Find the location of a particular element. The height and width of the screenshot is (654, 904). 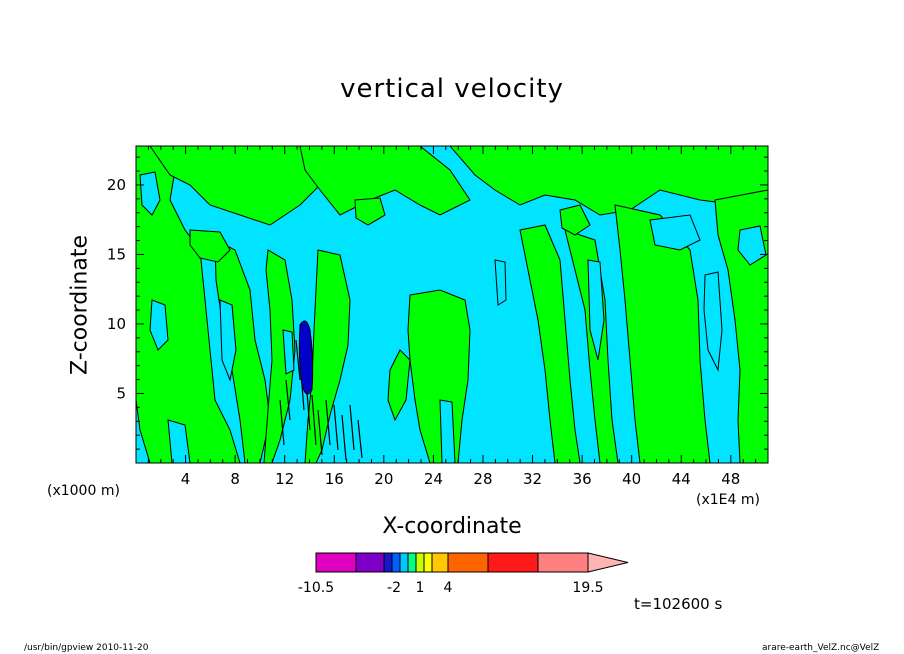

x-tick-label-32: 32 is located at coordinates (532, 479).